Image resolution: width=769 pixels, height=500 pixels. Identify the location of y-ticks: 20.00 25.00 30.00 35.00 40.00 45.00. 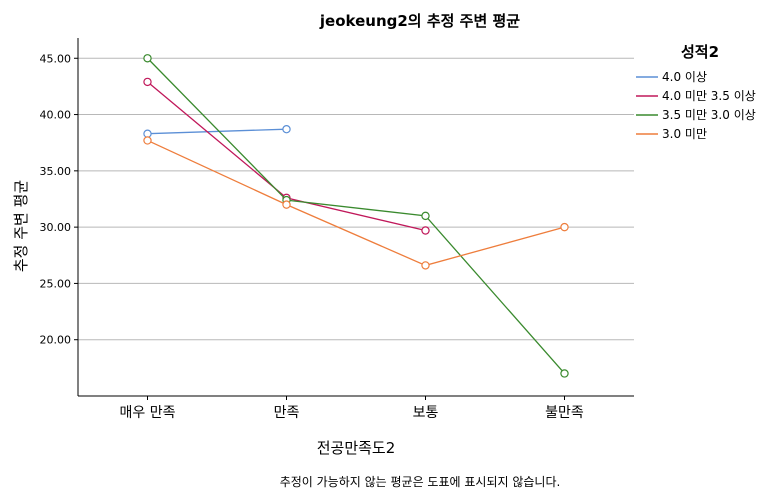
(59, 199).